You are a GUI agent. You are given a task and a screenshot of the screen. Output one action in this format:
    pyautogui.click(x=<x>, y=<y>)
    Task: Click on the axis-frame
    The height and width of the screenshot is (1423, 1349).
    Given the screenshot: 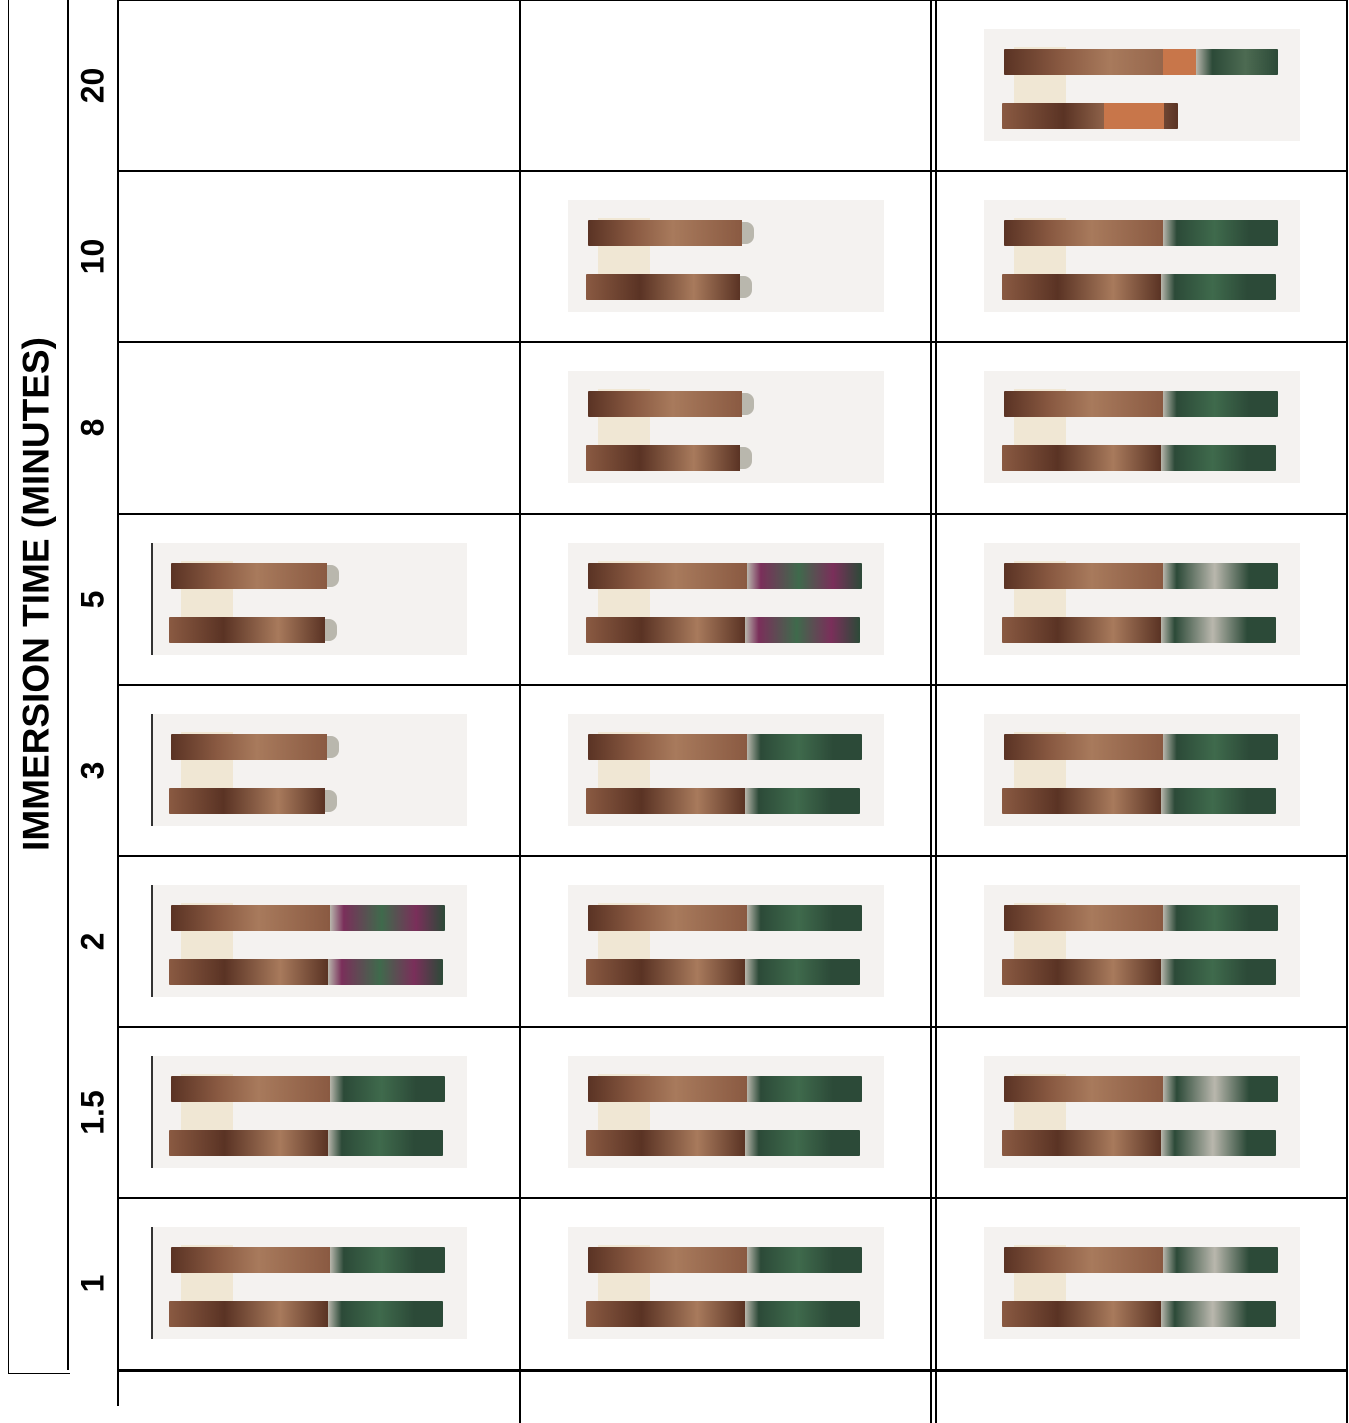 What is the action you would take?
    pyautogui.click(x=39, y=687)
    